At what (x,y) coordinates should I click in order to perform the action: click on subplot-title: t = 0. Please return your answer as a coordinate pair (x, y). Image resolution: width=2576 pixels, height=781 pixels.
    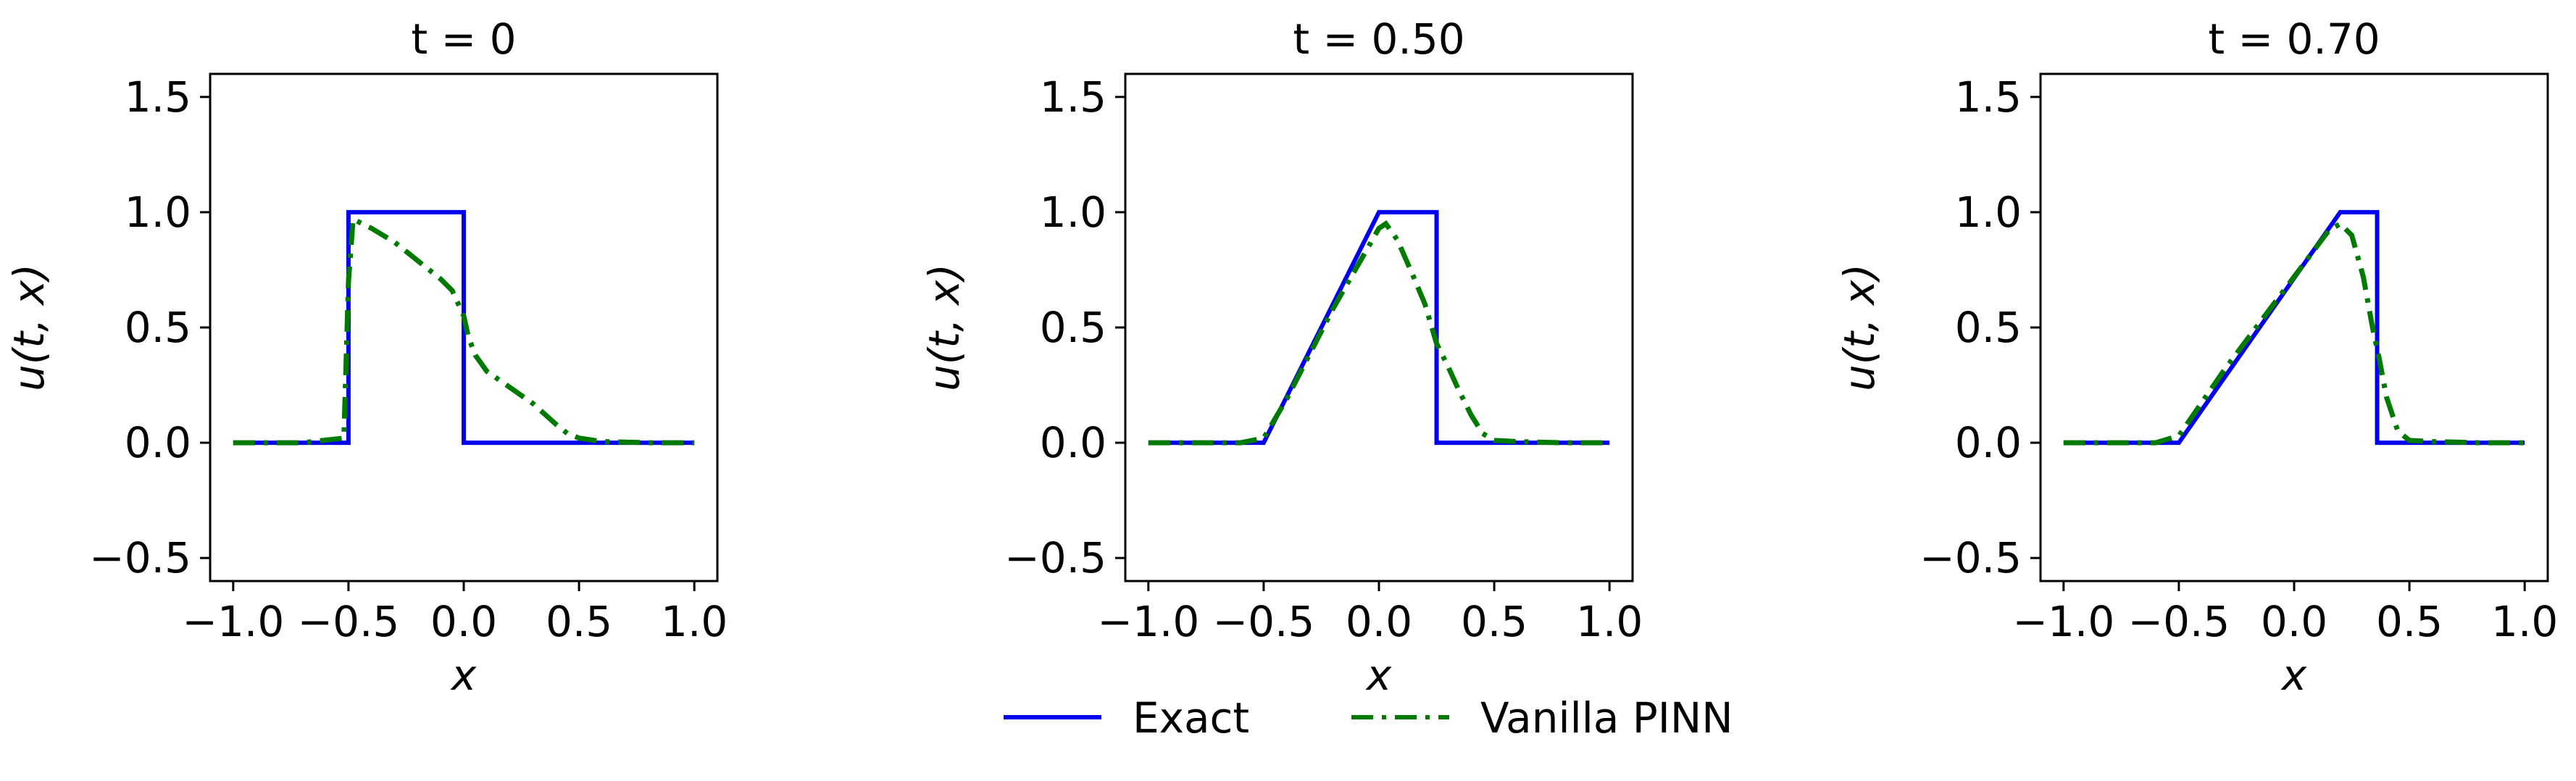
    Looking at the image, I should click on (463, 39).